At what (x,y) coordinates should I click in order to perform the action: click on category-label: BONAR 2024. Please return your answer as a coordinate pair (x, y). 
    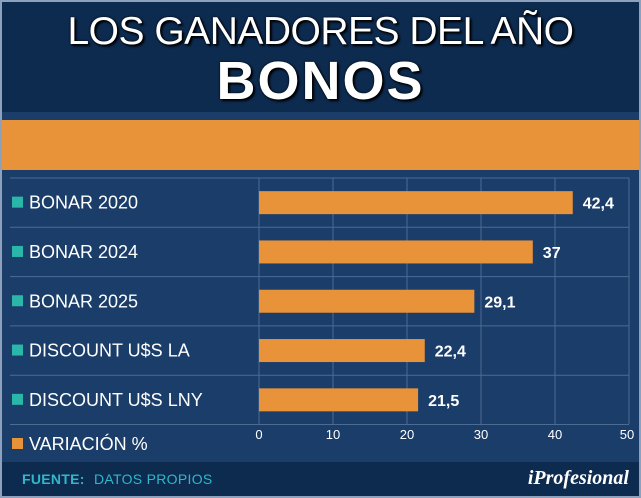
    Looking at the image, I should click on (83, 252).